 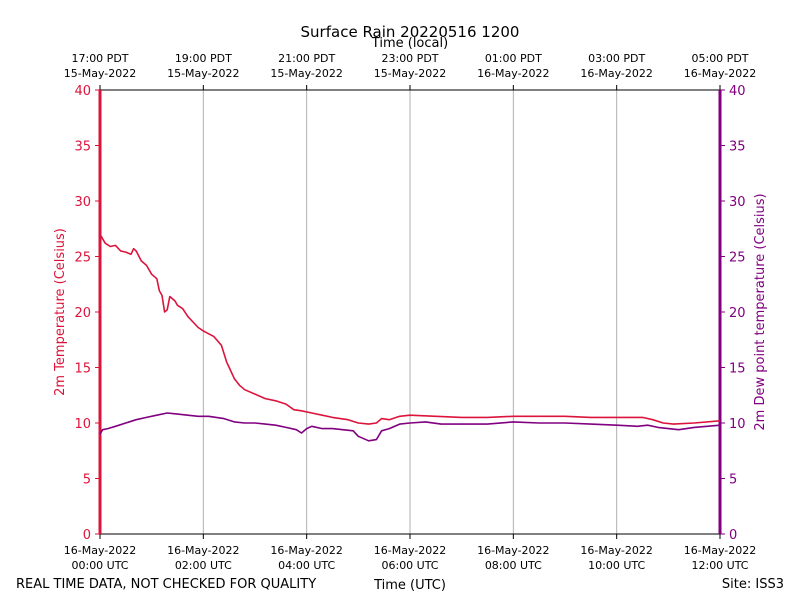 What do you see at coordinates (737, 202) in the screenshot?
I see `y-right-tick-label: 30` at bounding box center [737, 202].